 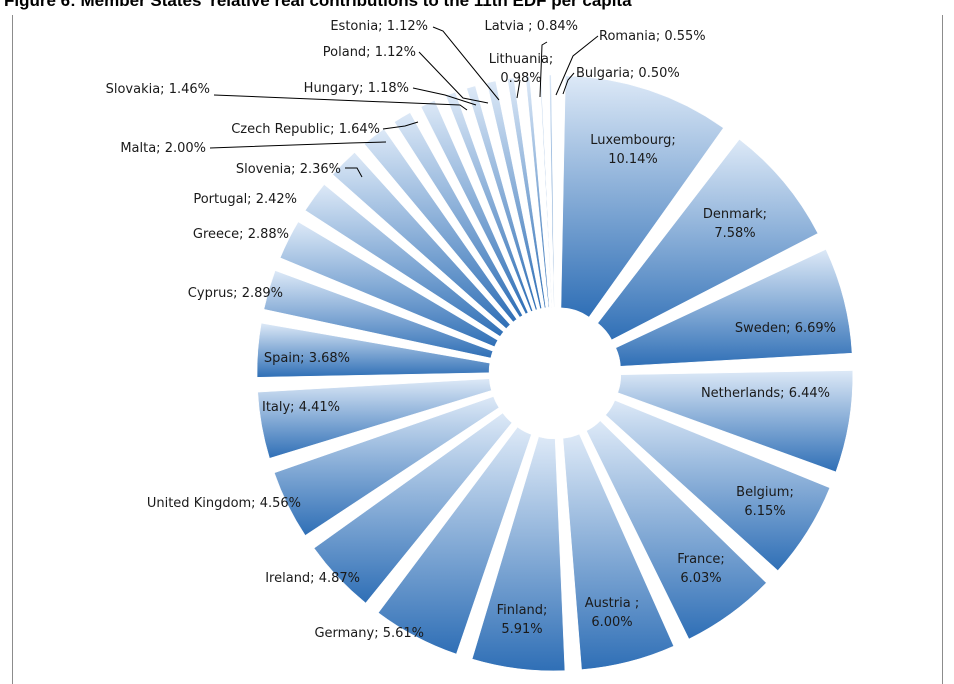 I want to click on data-label-ireland: Ireland; 4.87%, so click(x=312, y=578).